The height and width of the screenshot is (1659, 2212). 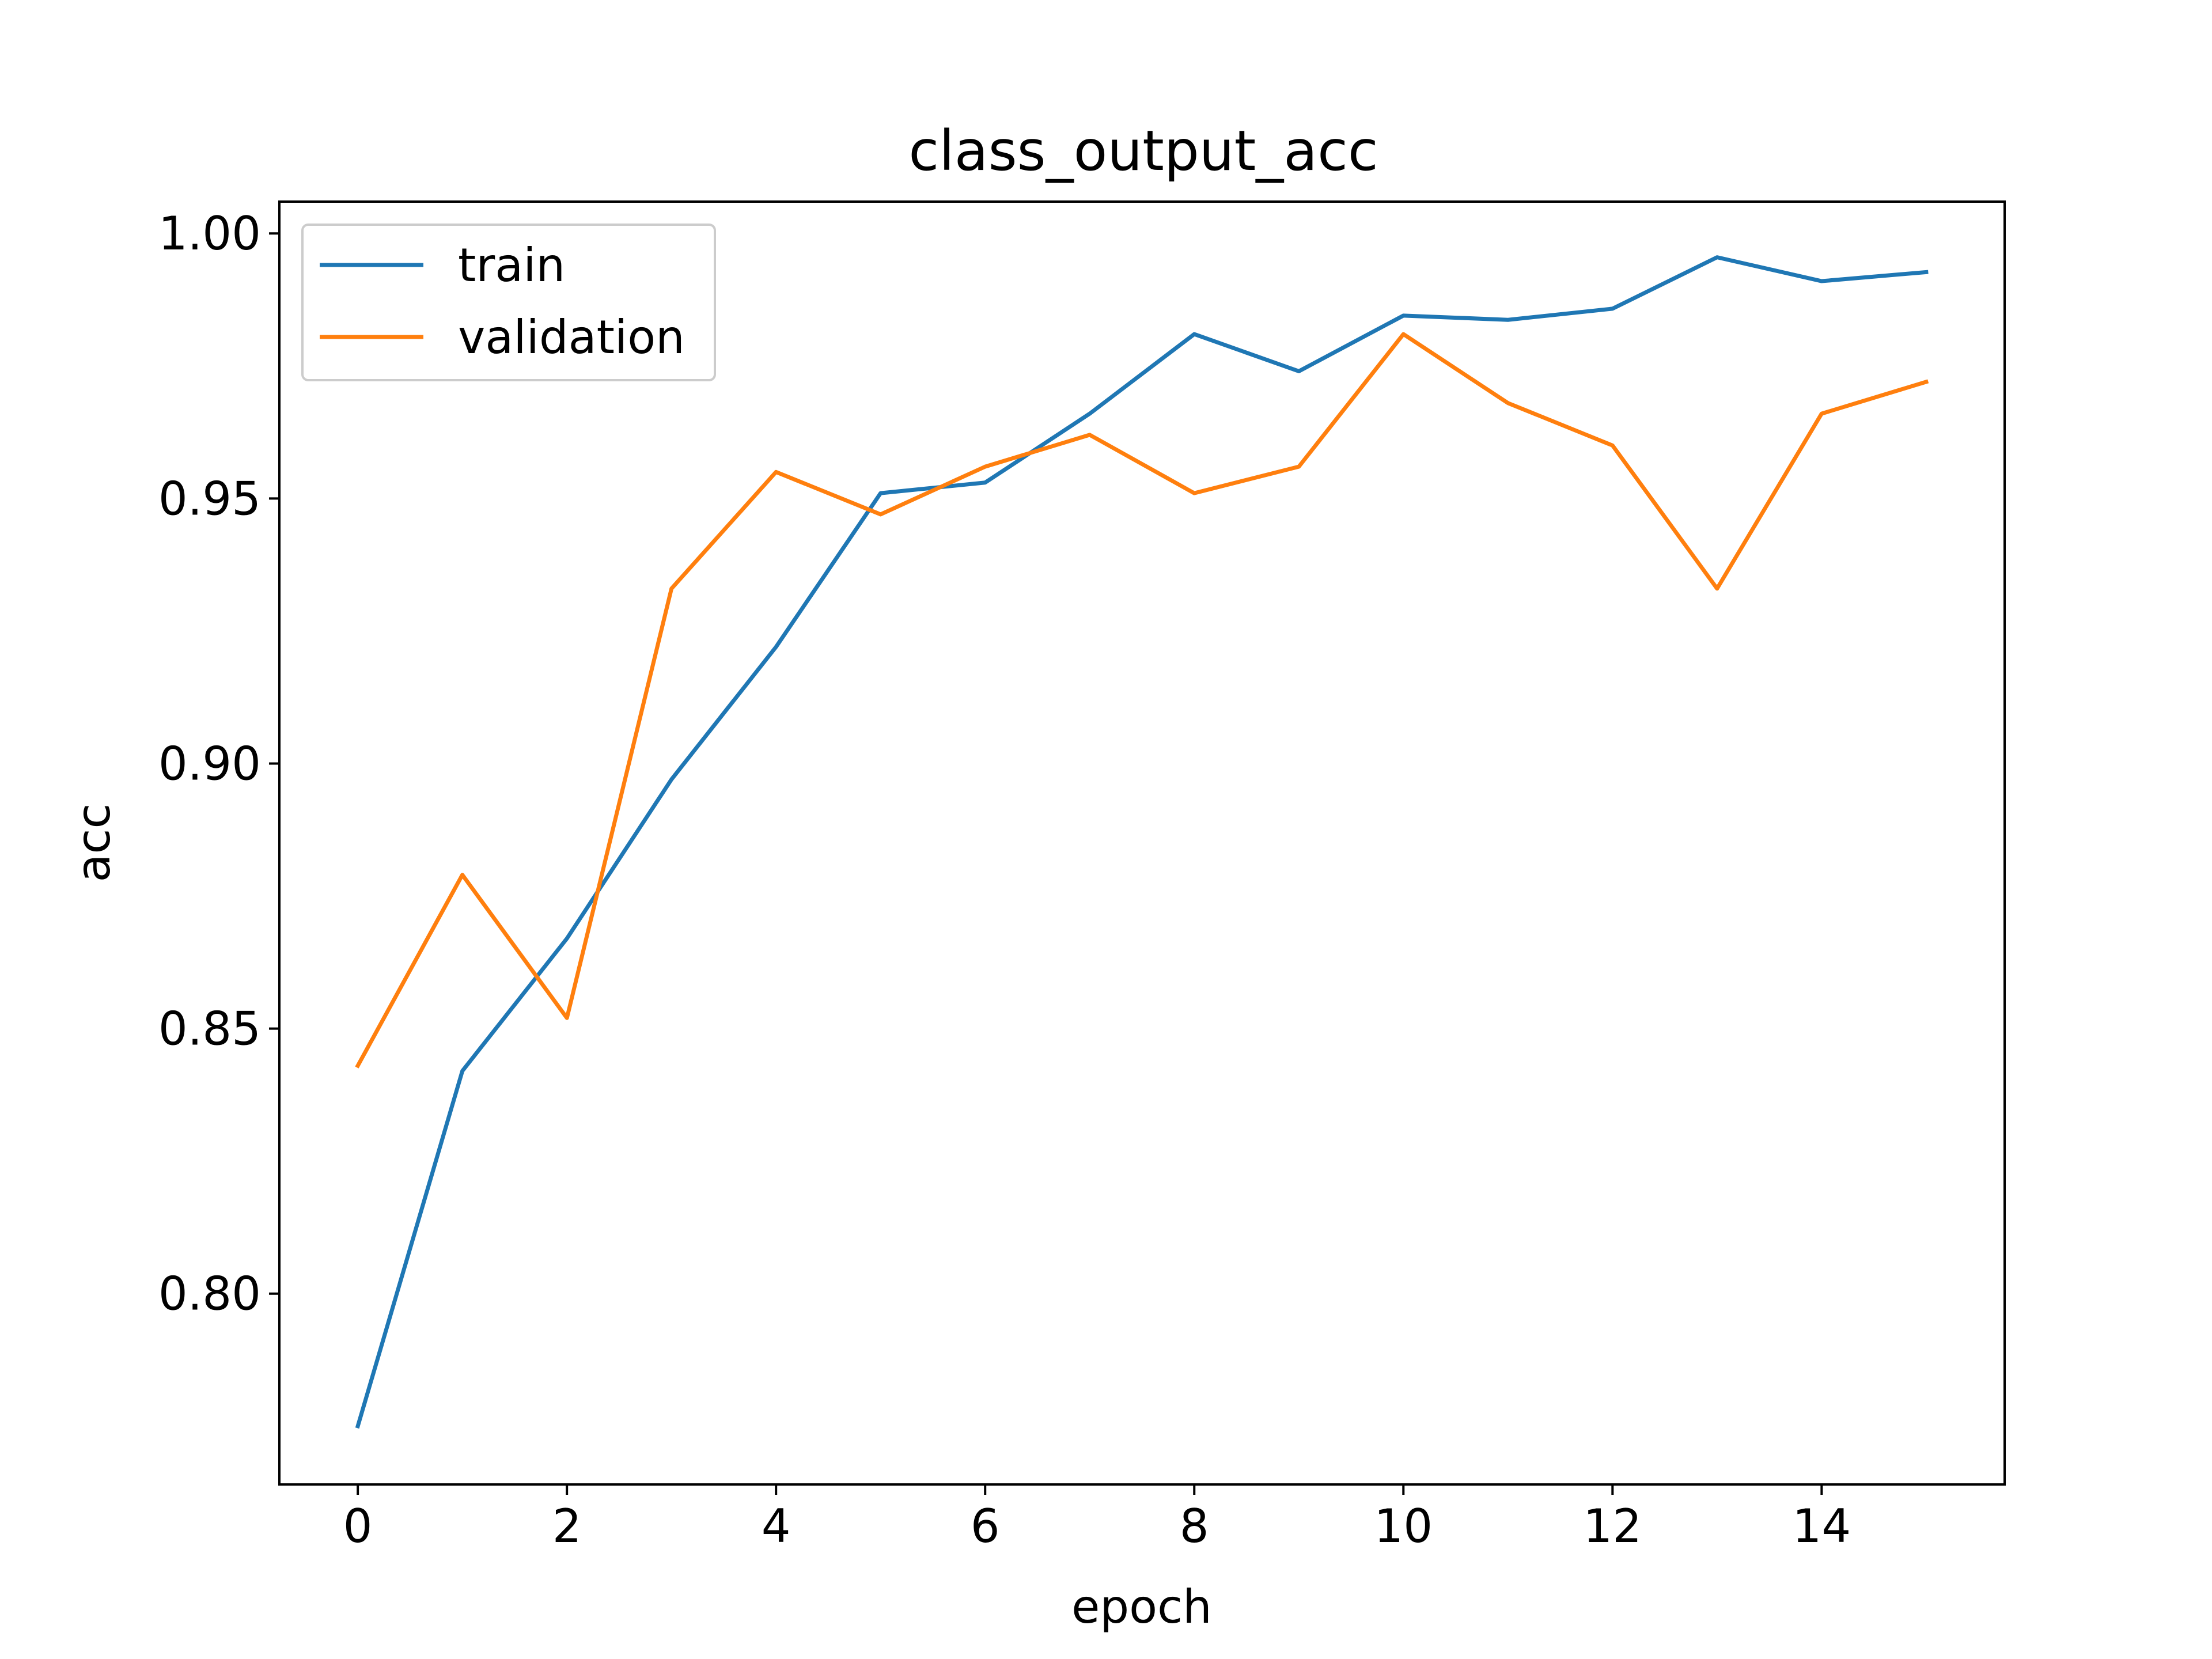 I want to click on x-tick-label: 14, so click(x=1821, y=1526).